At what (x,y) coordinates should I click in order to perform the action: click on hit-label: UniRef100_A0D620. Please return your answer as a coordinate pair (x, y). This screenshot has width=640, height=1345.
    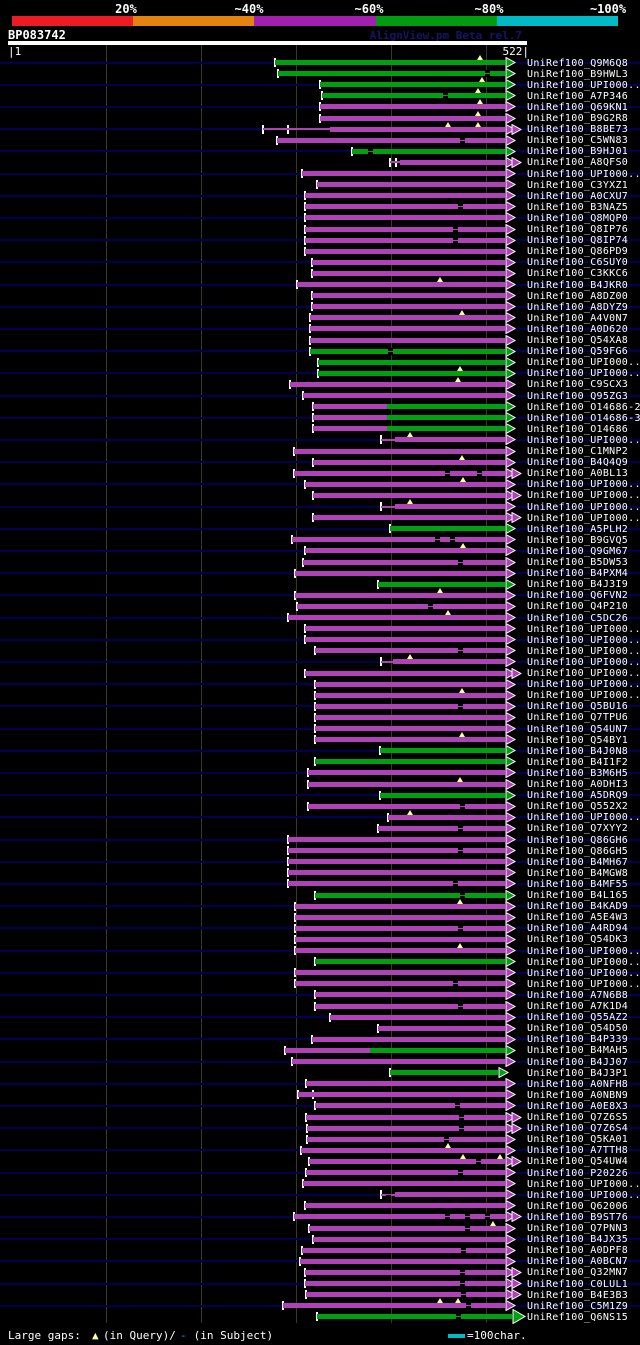
    Looking at the image, I should click on (578, 329).